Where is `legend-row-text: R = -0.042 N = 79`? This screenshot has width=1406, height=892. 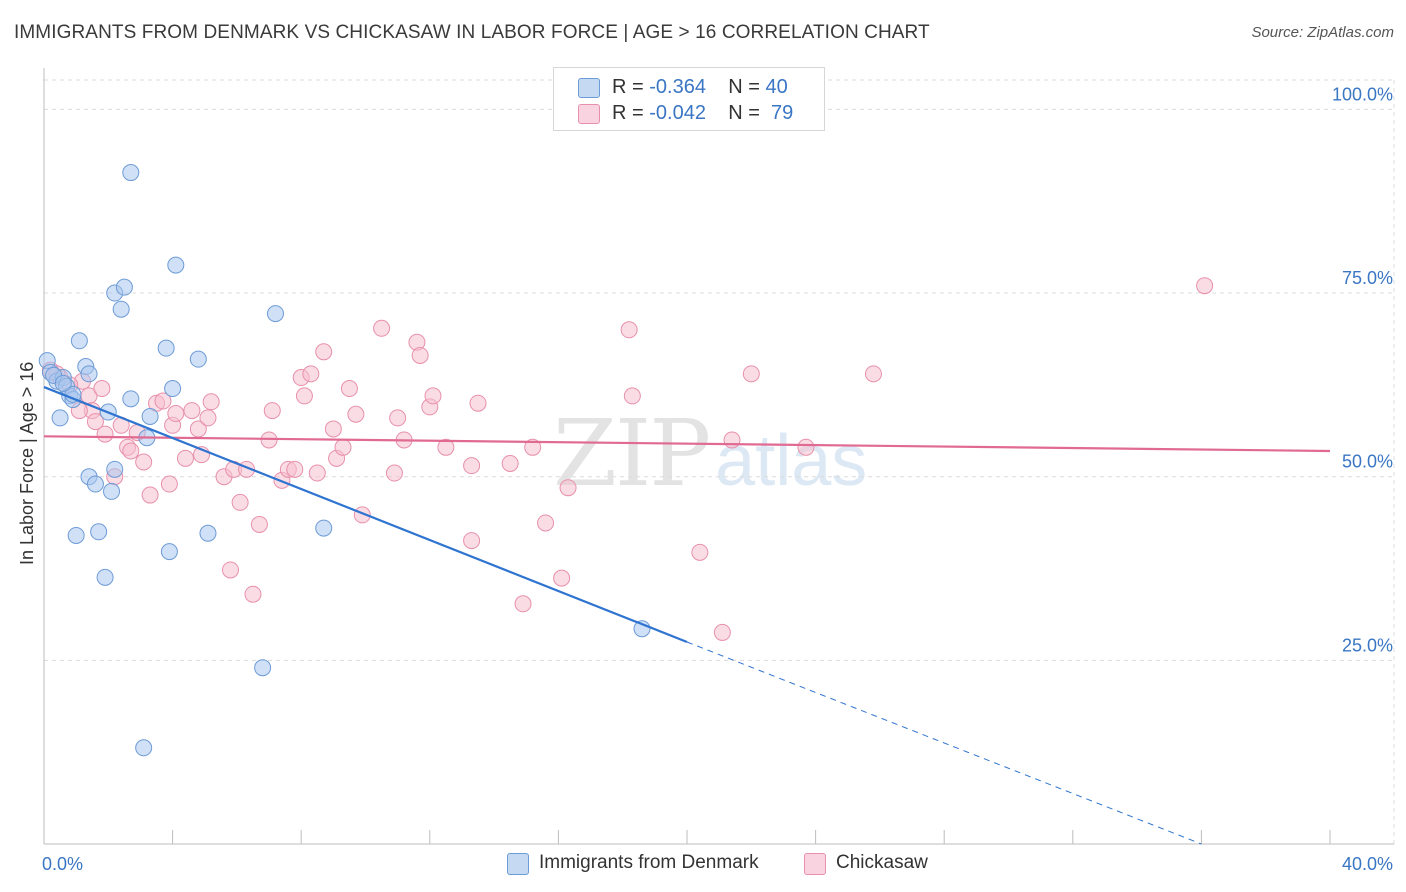
legend-row-text: R = -0.042 N = 79 is located at coordinates (702, 113).